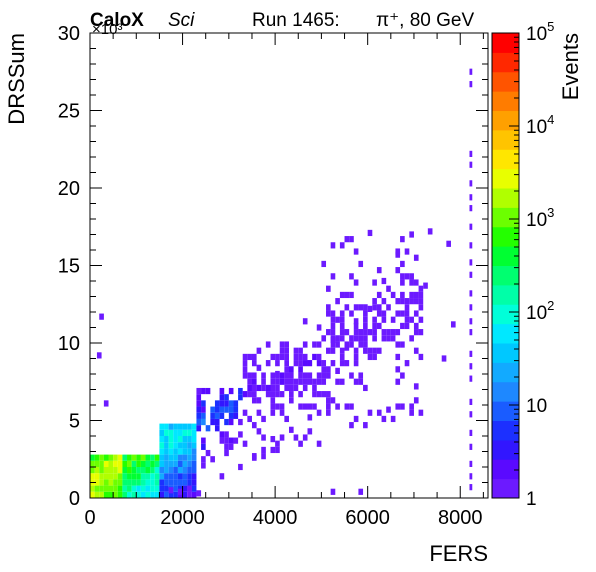 The width and height of the screenshot is (596, 572). I want to click on detector-tag: Sci, so click(181, 20).